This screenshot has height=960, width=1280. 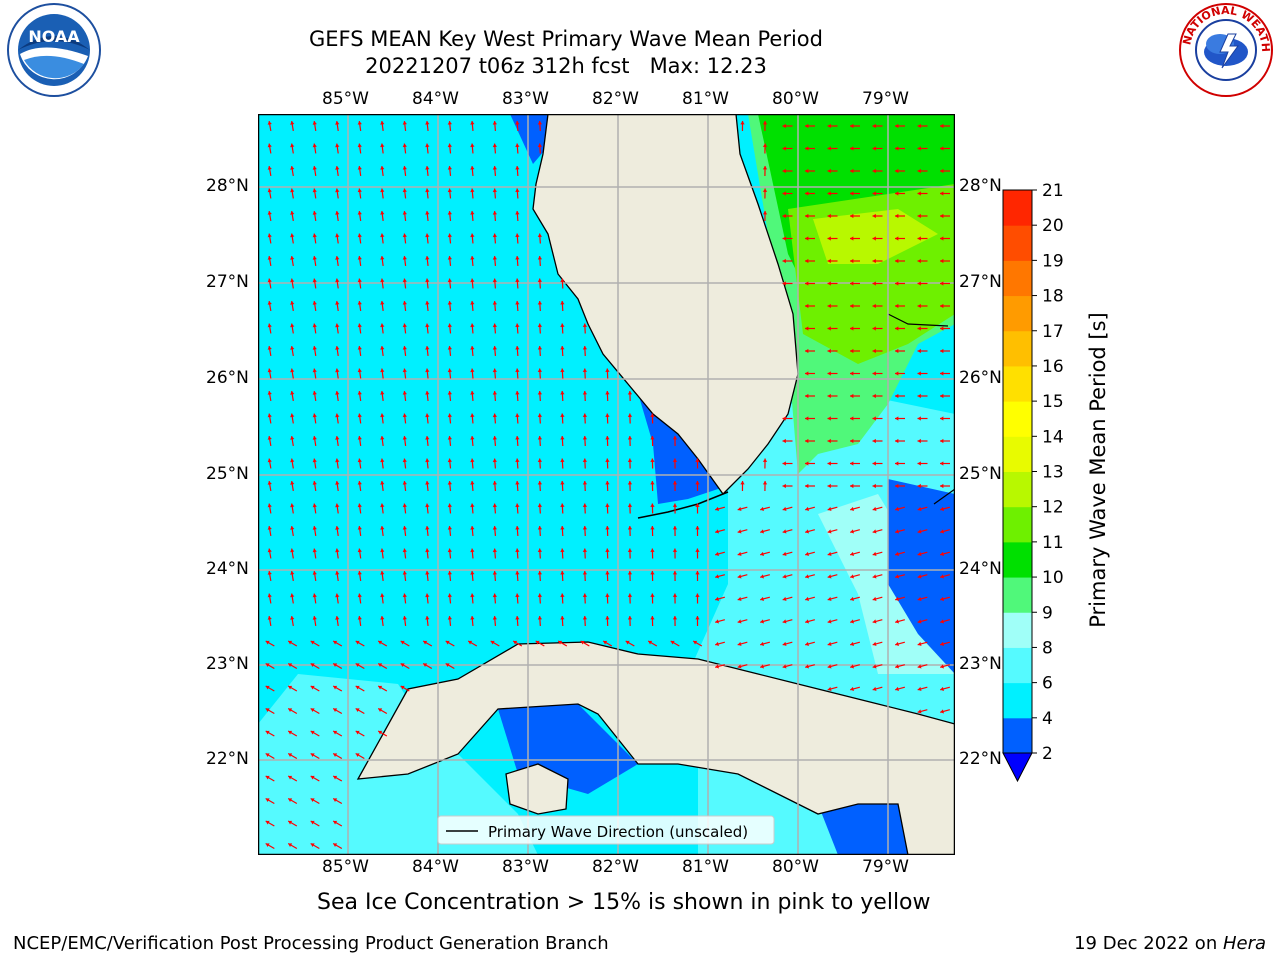 What do you see at coordinates (537, 789) in the screenshot?
I see `isle-of-youth` at bounding box center [537, 789].